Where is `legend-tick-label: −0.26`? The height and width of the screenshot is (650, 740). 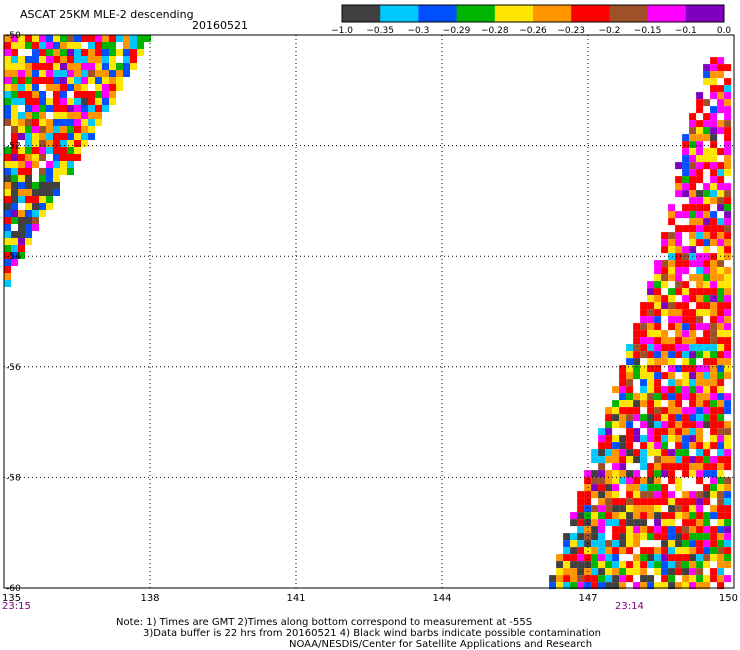
legend-tick-label: −0.26 is located at coordinates (533, 31).